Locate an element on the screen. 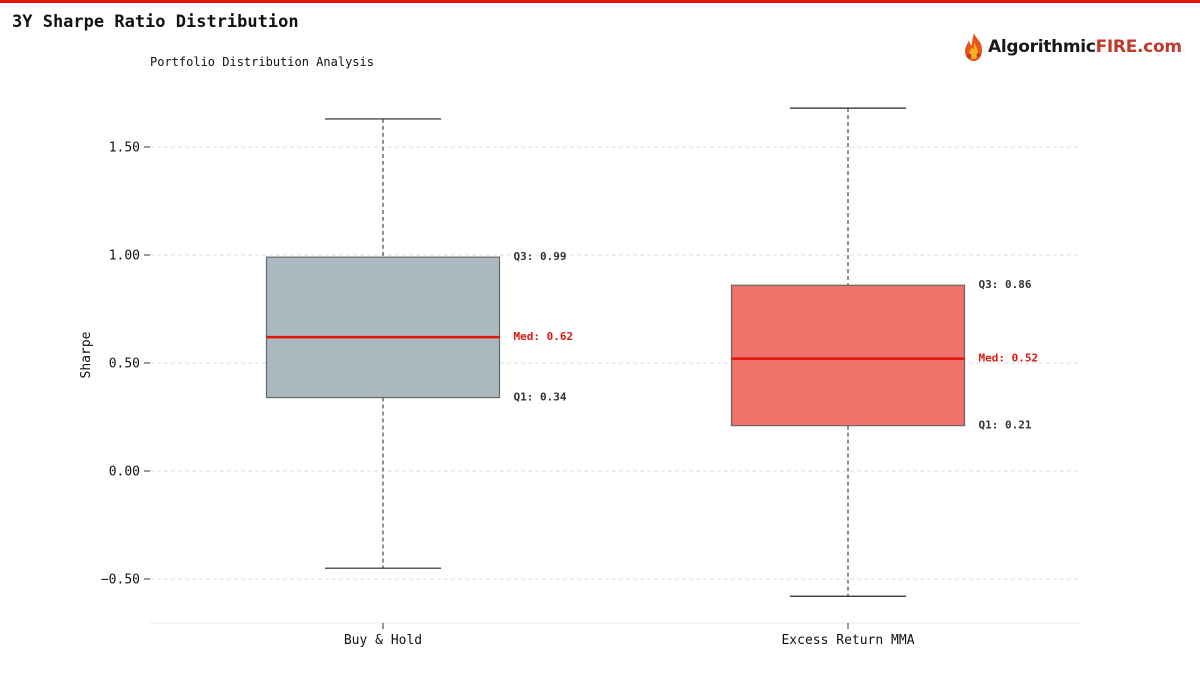  chart-title: 3Y Sharpe Ratio Distribution is located at coordinates (155, 22).